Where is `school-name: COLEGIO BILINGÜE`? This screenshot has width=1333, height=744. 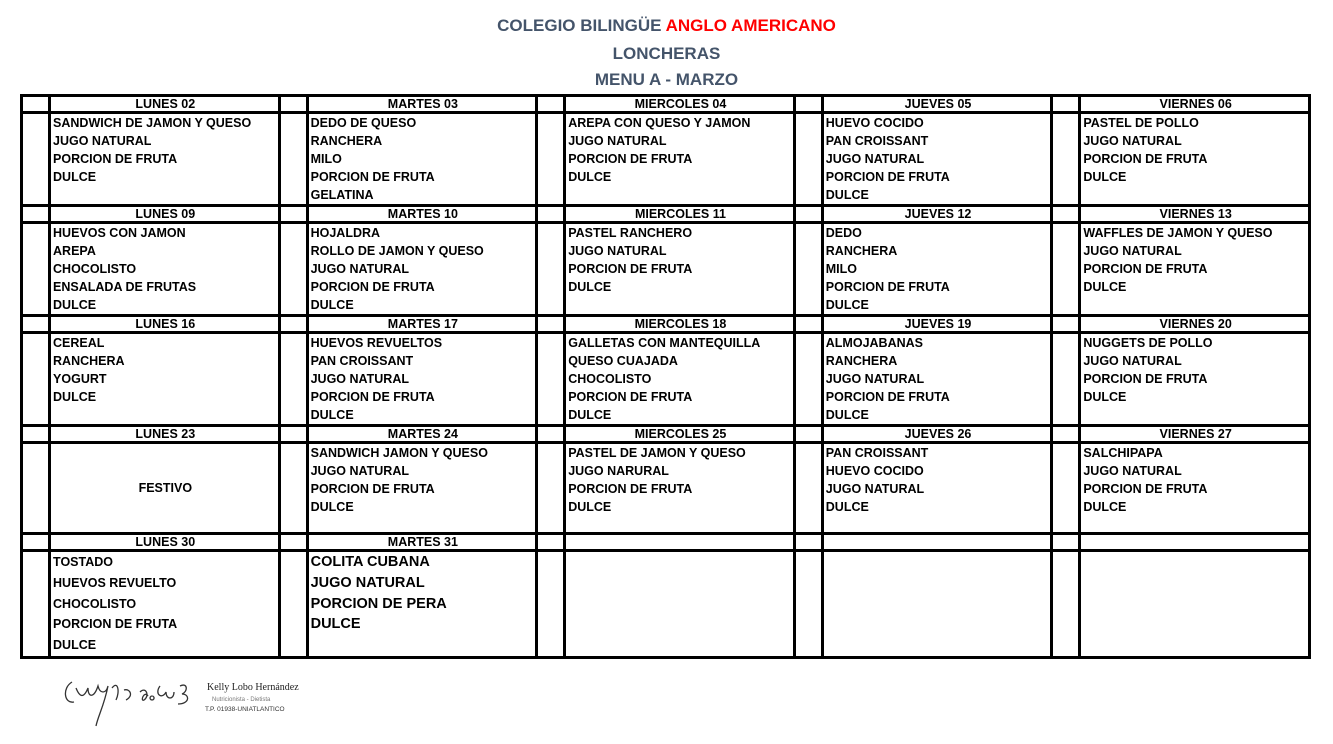
school-name: COLEGIO BILINGÜE is located at coordinates (579, 25).